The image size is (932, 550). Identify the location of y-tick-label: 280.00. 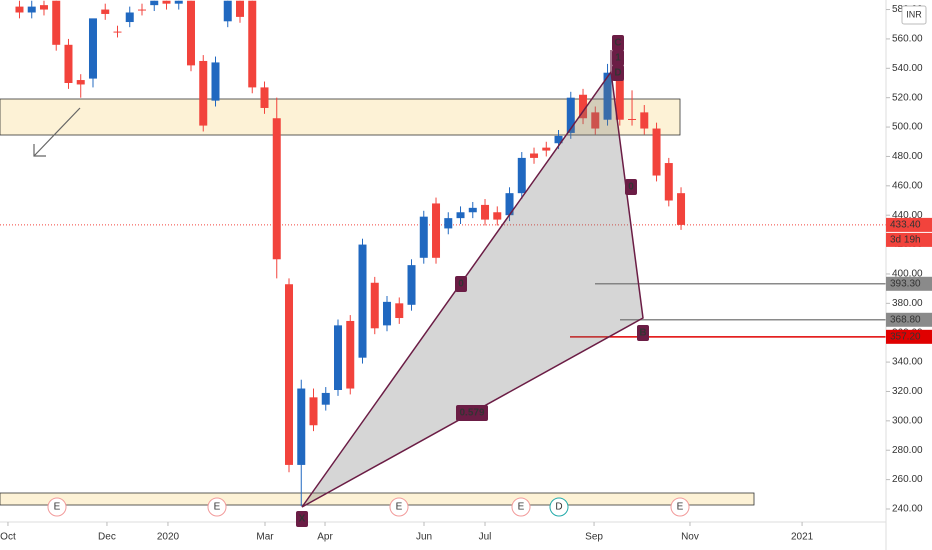
(907, 450).